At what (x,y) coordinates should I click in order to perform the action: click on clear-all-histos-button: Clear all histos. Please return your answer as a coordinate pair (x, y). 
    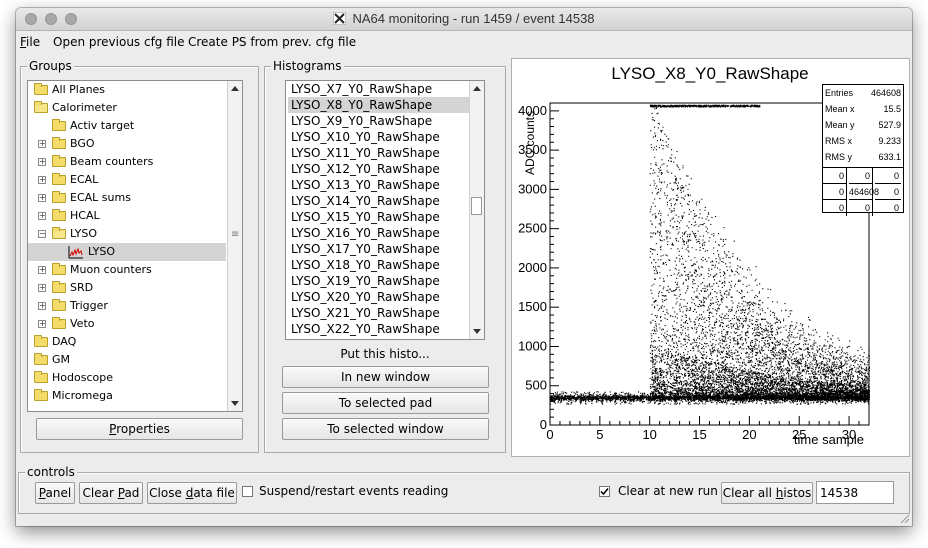
    Looking at the image, I should click on (767, 493).